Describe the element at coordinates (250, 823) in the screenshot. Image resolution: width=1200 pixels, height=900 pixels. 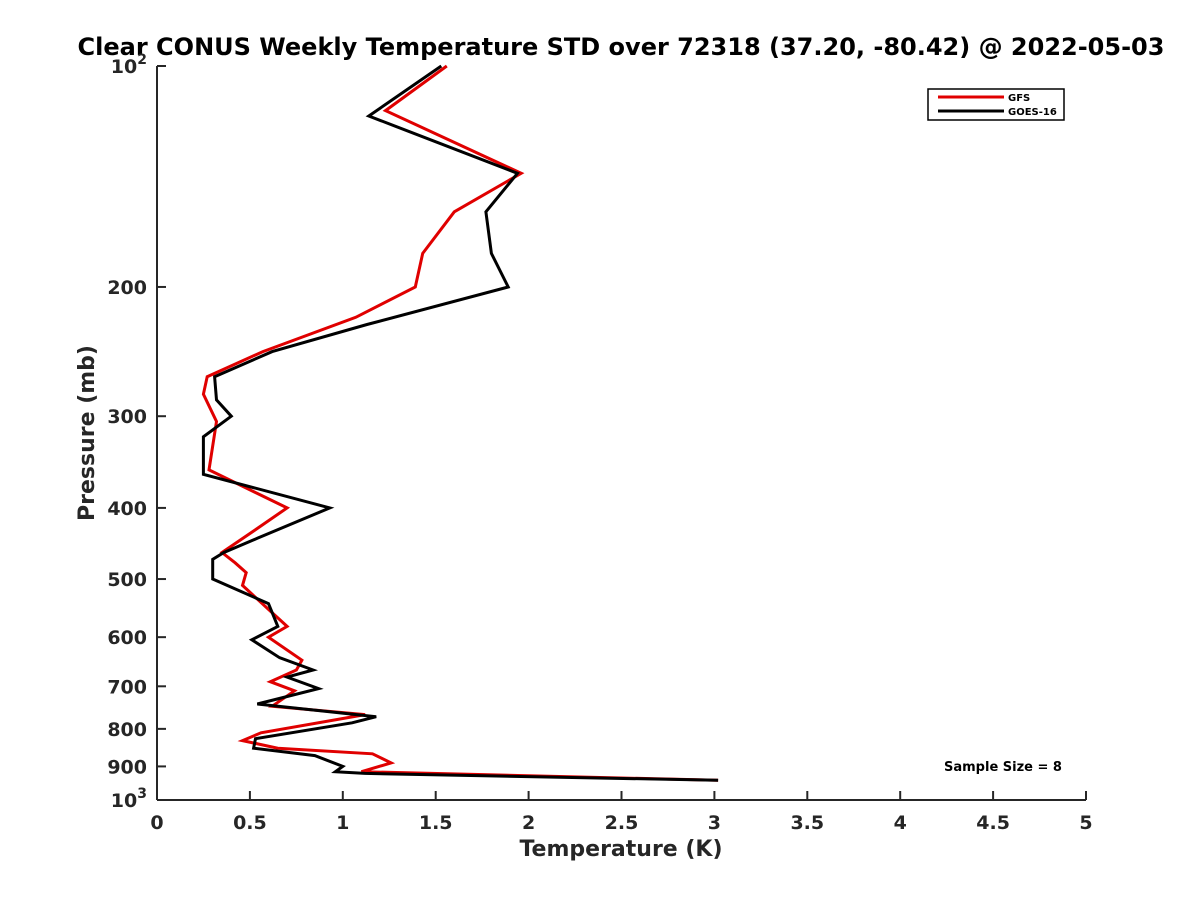
I see `x-tick-label: 0.5` at that location.